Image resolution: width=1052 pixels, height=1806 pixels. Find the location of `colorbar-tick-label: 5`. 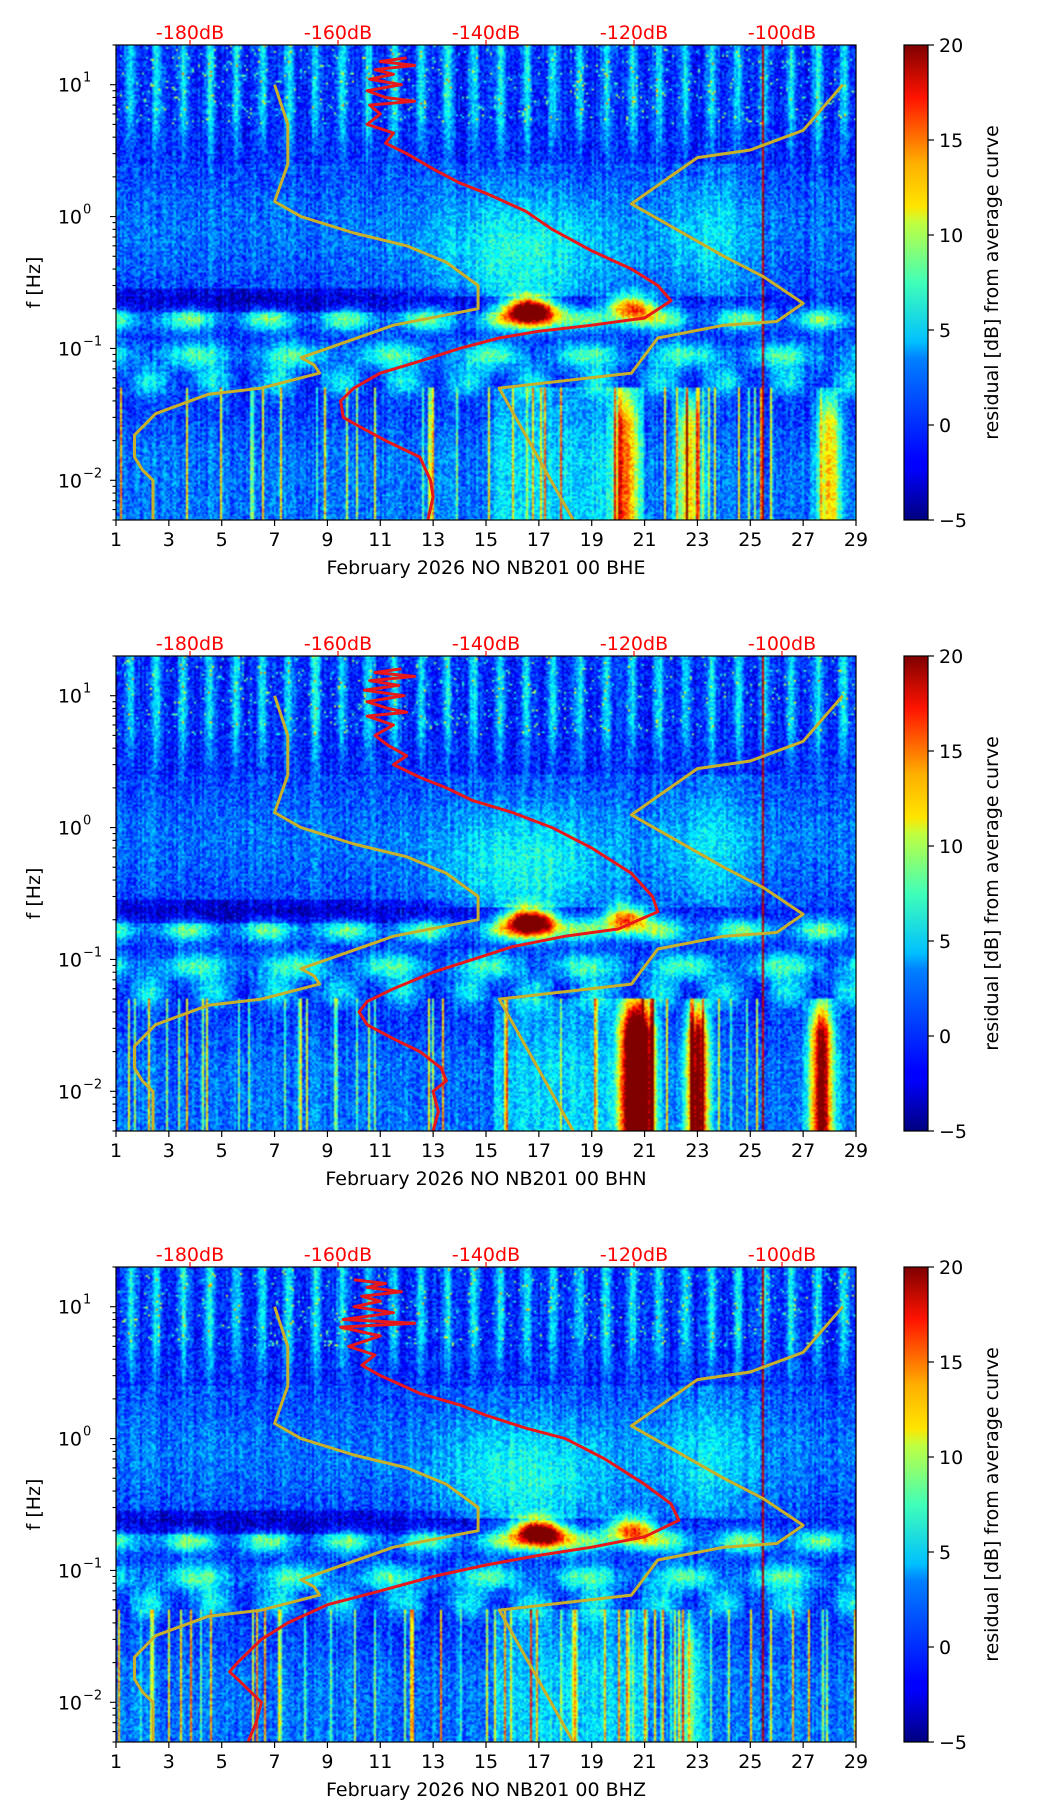

colorbar-tick-label: 5 is located at coordinates (945, 1553).